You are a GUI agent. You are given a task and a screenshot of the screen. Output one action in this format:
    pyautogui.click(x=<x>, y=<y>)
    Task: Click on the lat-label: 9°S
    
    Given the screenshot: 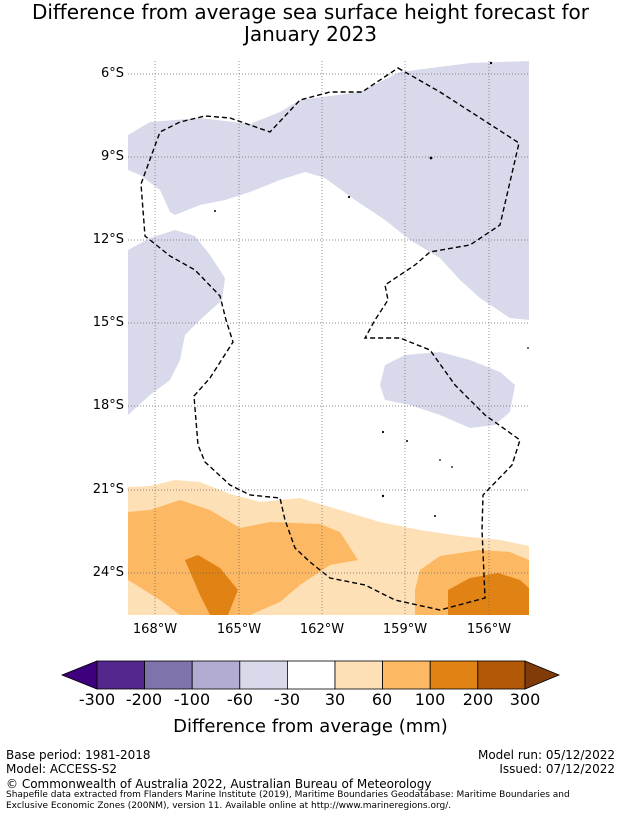 What is the action you would take?
    pyautogui.click(x=112, y=156)
    